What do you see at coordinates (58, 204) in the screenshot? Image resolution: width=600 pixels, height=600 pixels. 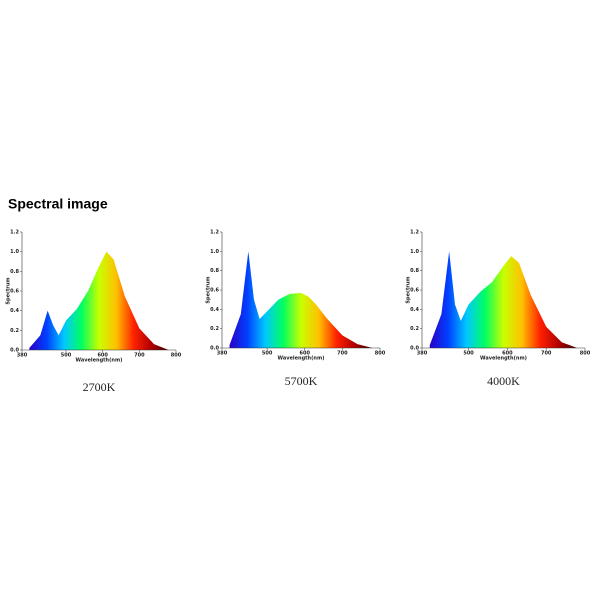 I see `heading: Spectral image` at bounding box center [58, 204].